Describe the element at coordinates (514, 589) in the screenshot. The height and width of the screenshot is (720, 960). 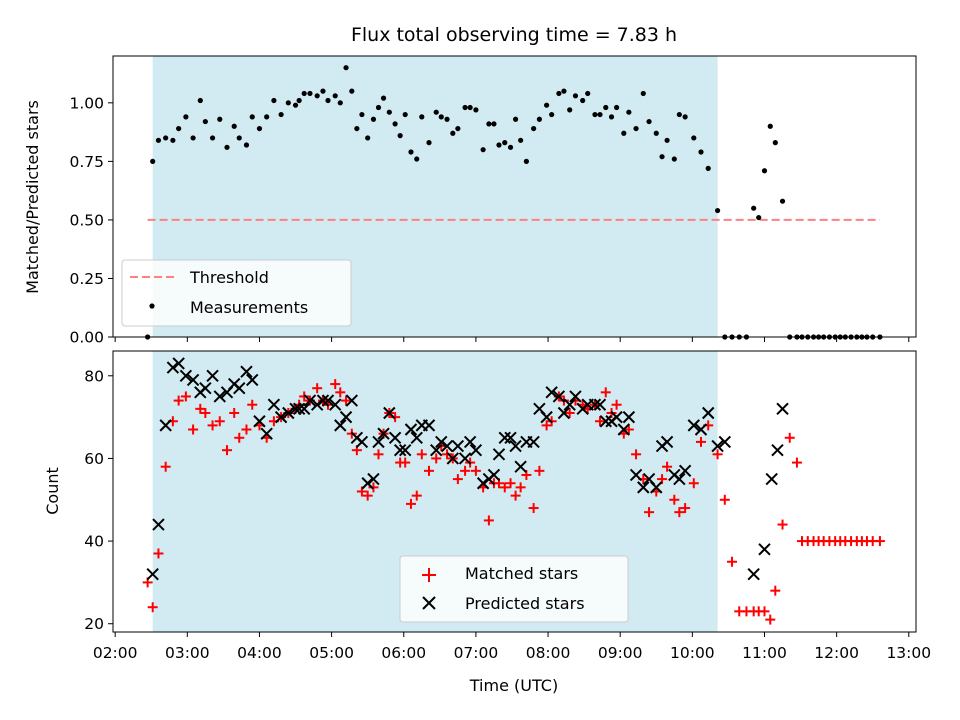
I see `bottom-legend-box` at that location.